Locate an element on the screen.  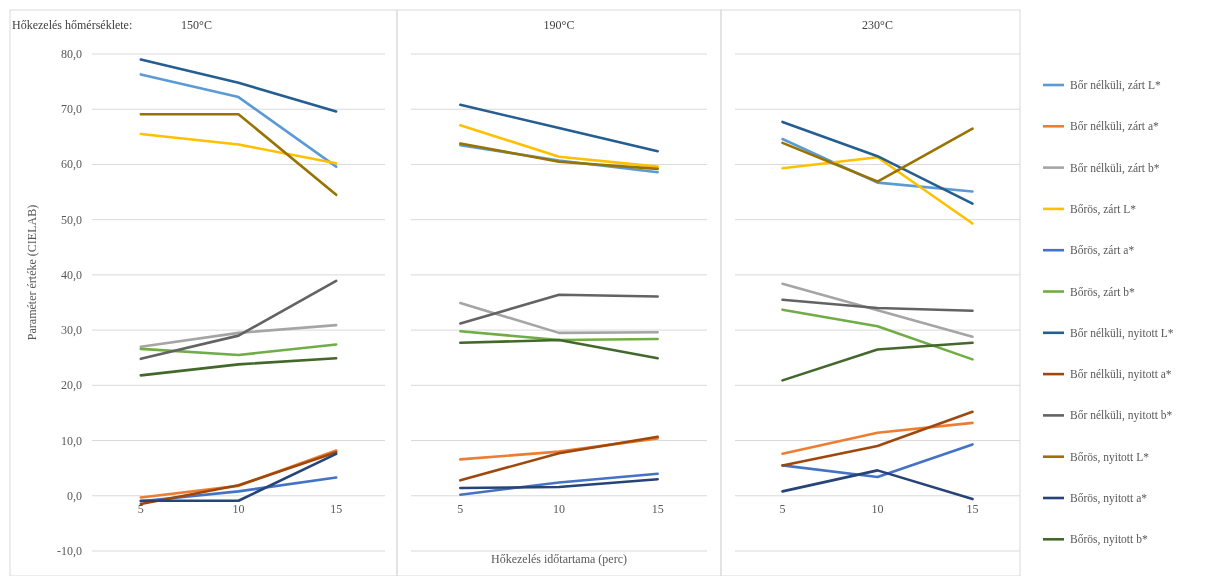
legend-label: Bőr nélküli, zárt b* is located at coordinates (1115, 168).